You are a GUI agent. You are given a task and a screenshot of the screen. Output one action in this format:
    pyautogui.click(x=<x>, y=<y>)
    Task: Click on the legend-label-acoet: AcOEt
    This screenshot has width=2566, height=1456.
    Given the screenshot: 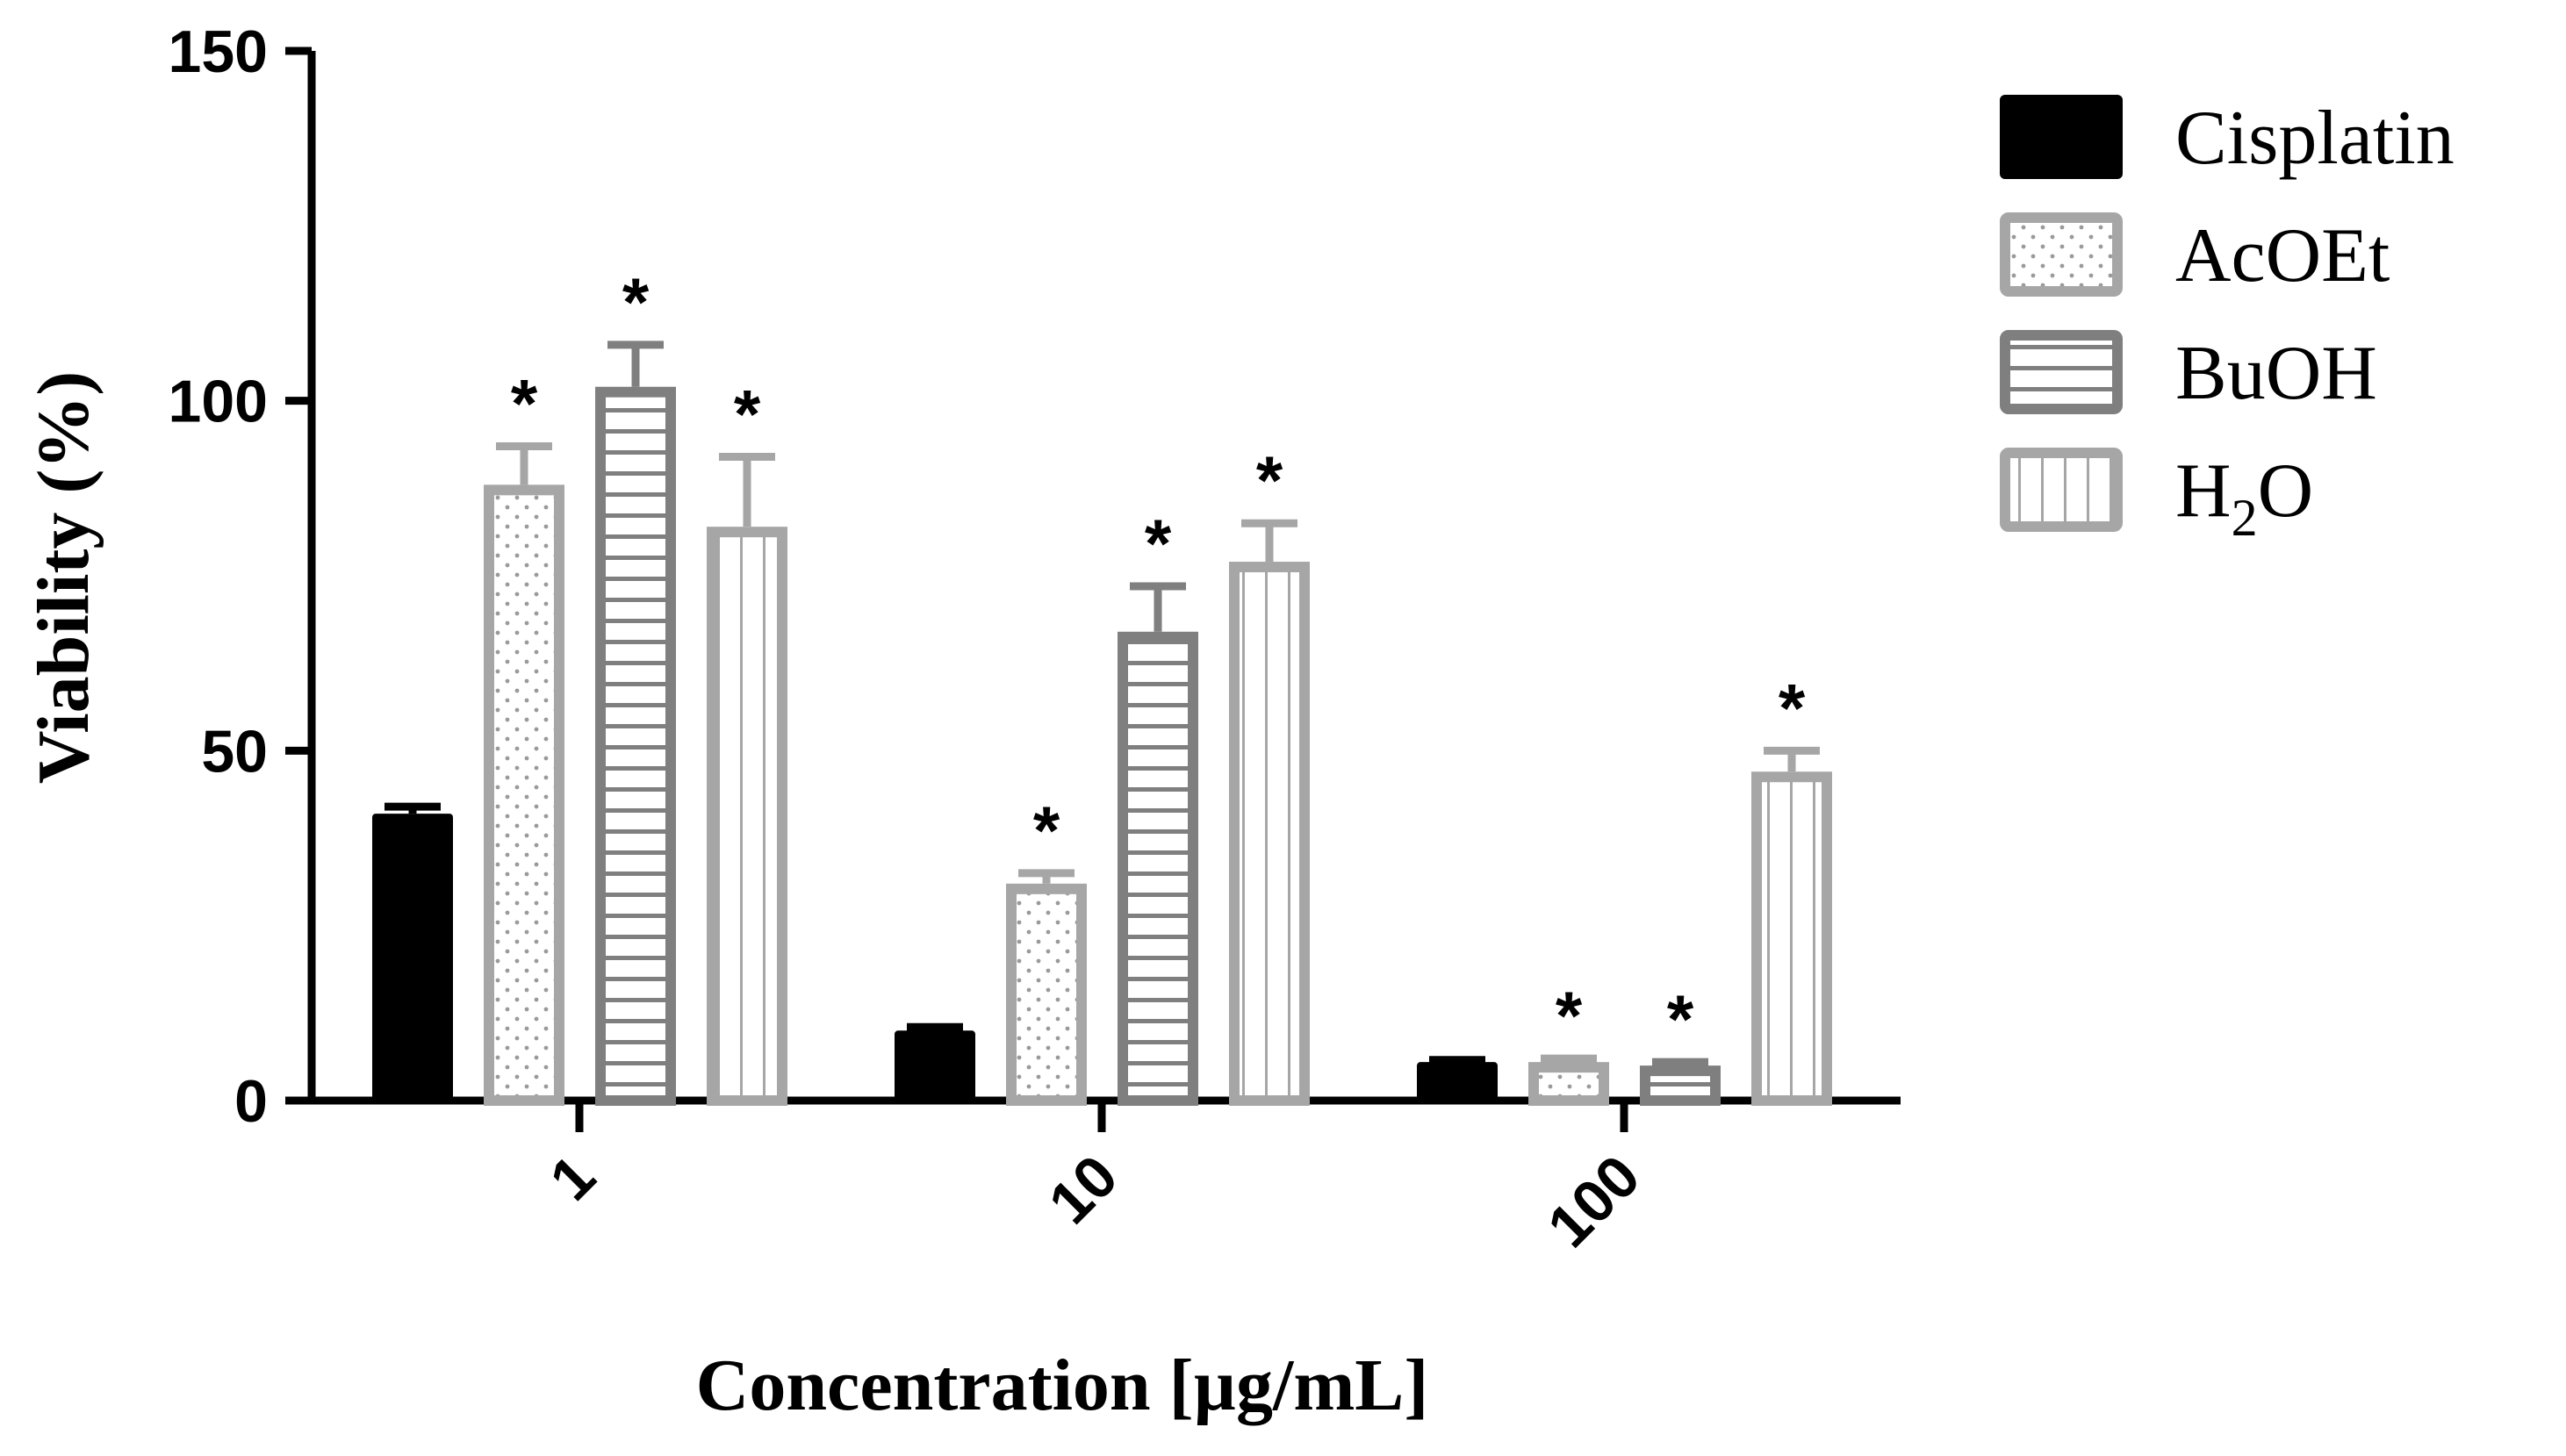 What is the action you would take?
    pyautogui.click(x=2282, y=255)
    